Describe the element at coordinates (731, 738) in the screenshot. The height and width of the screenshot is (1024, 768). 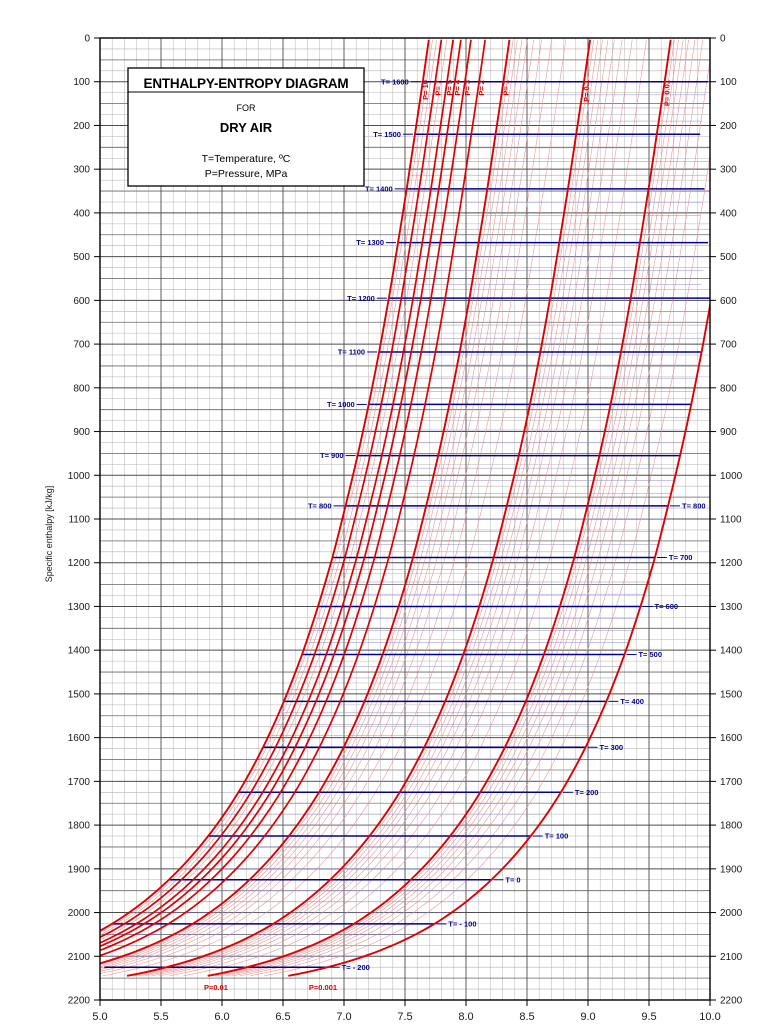
I see `y-tick-label-right: 1600` at that location.